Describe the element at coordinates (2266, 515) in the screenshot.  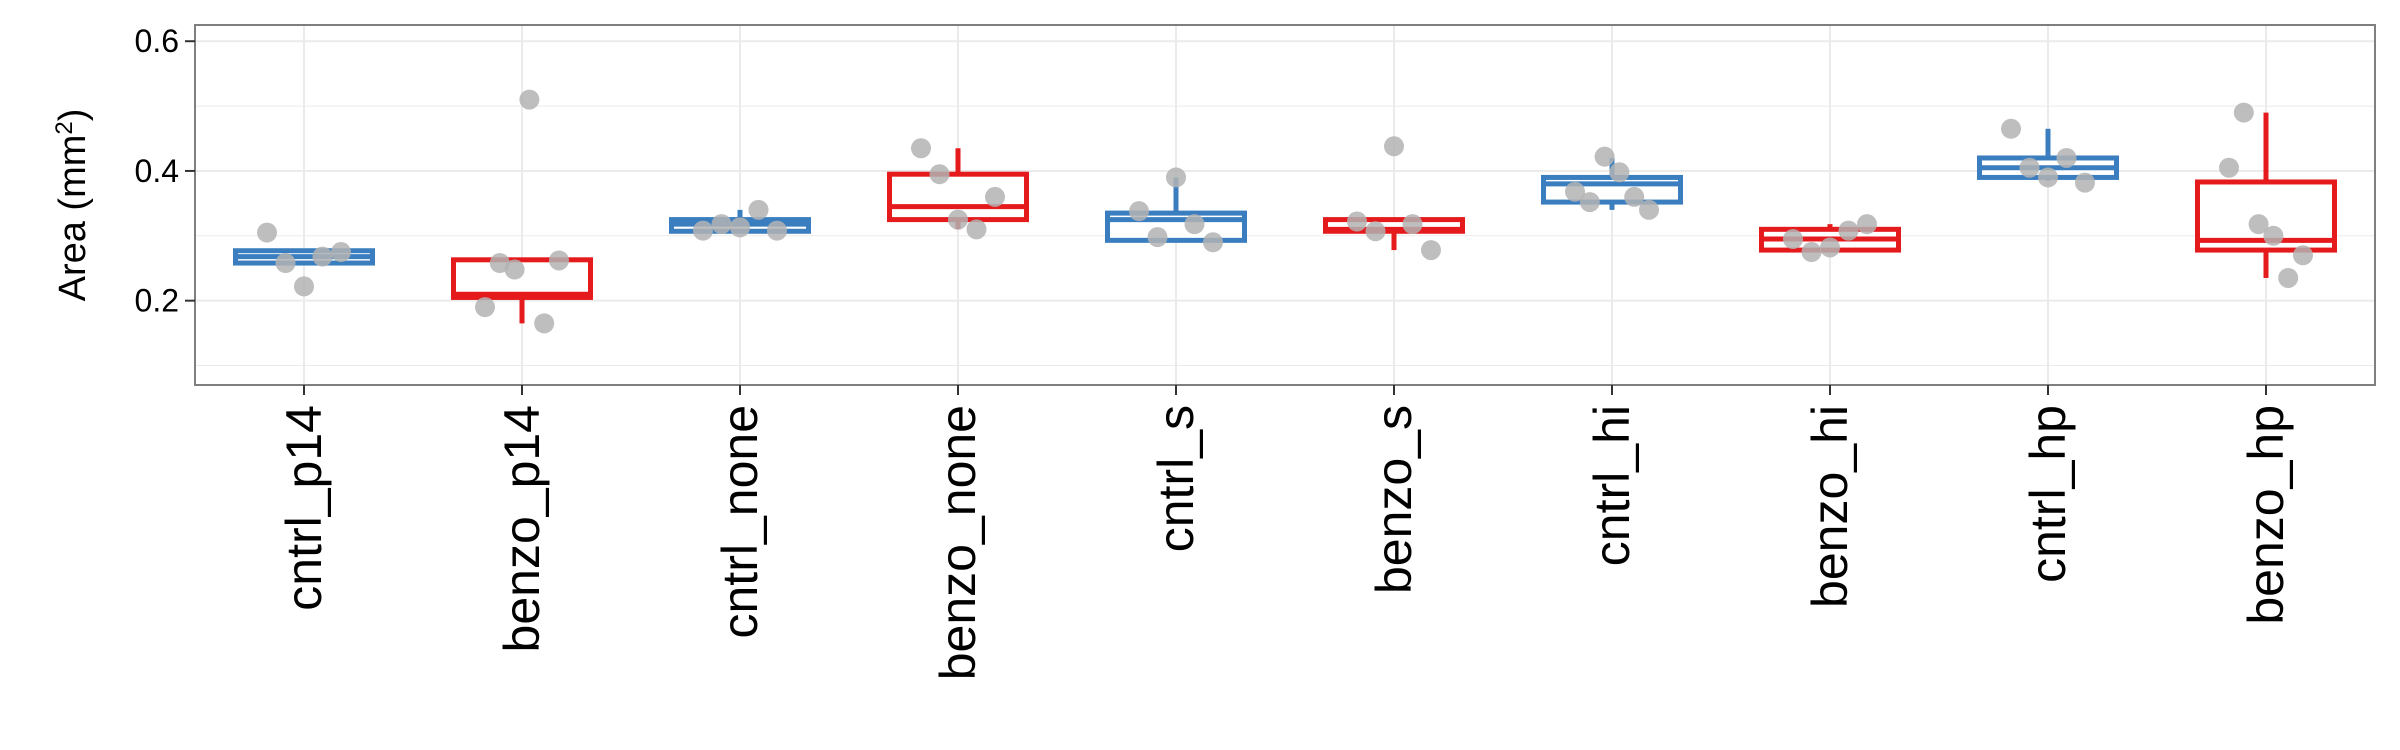
I see `category-label-benzo_hp: benzo_hp` at that location.